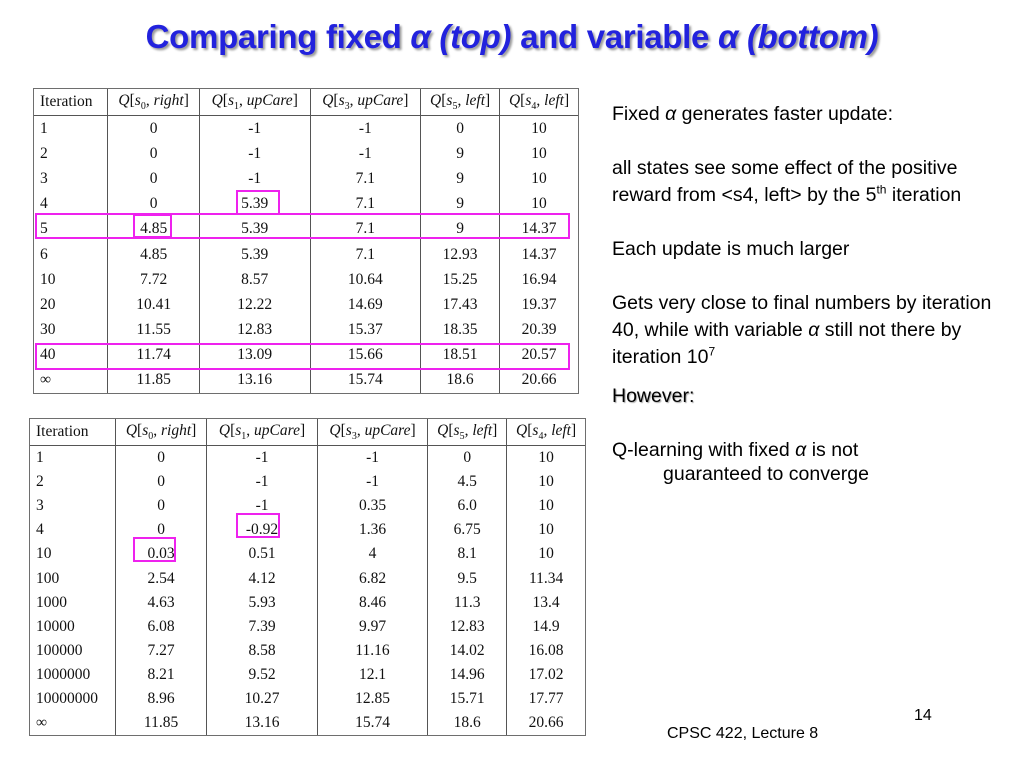 This screenshot has height=768, width=1024. Describe the element at coordinates (51, 602) in the screenshot. I see `iteration-cell: 1000` at that location.